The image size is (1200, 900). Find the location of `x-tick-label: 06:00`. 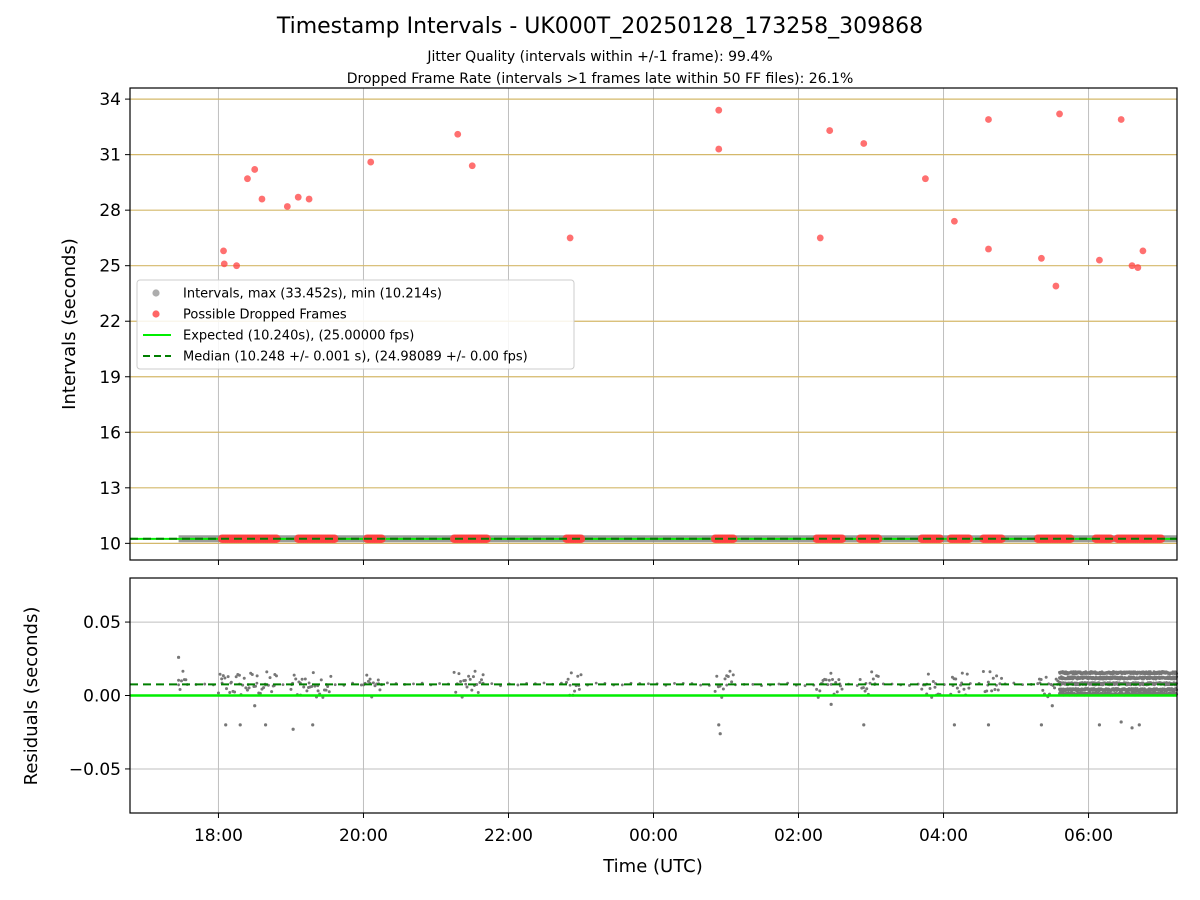

x-tick-label: 06:00 is located at coordinates (1088, 836).